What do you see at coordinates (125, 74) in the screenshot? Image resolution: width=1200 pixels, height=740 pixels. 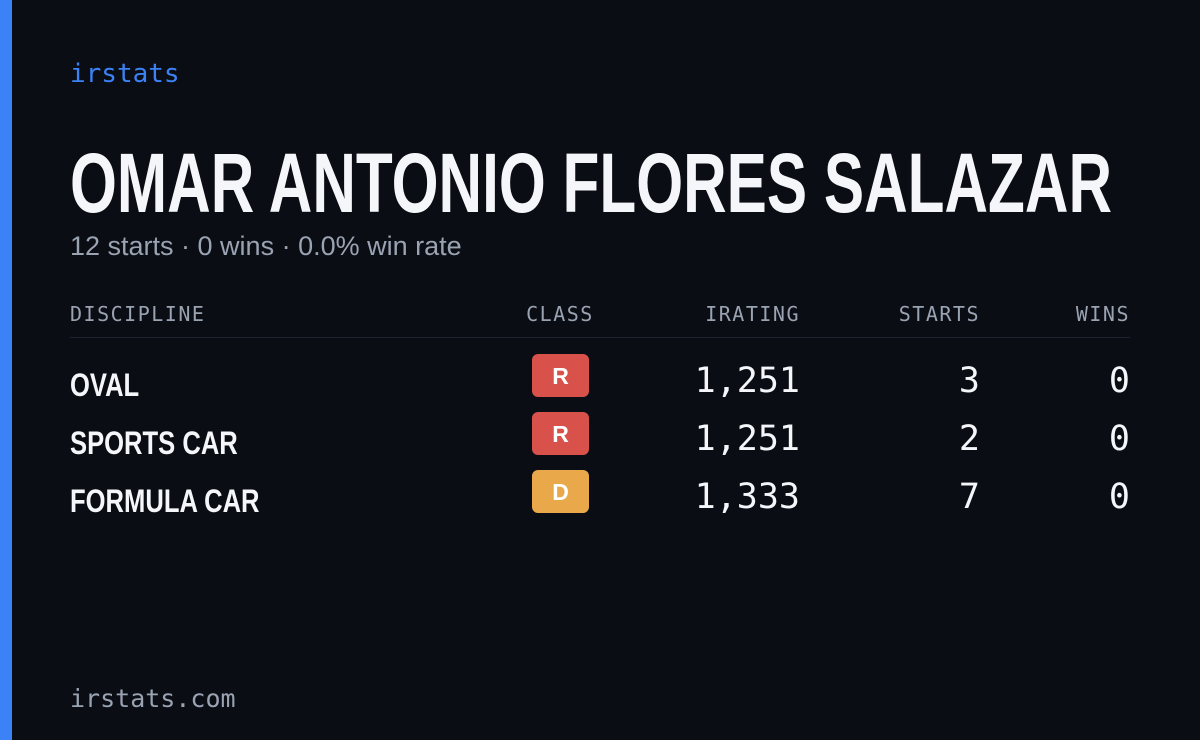 I see `brand: irstats` at bounding box center [125, 74].